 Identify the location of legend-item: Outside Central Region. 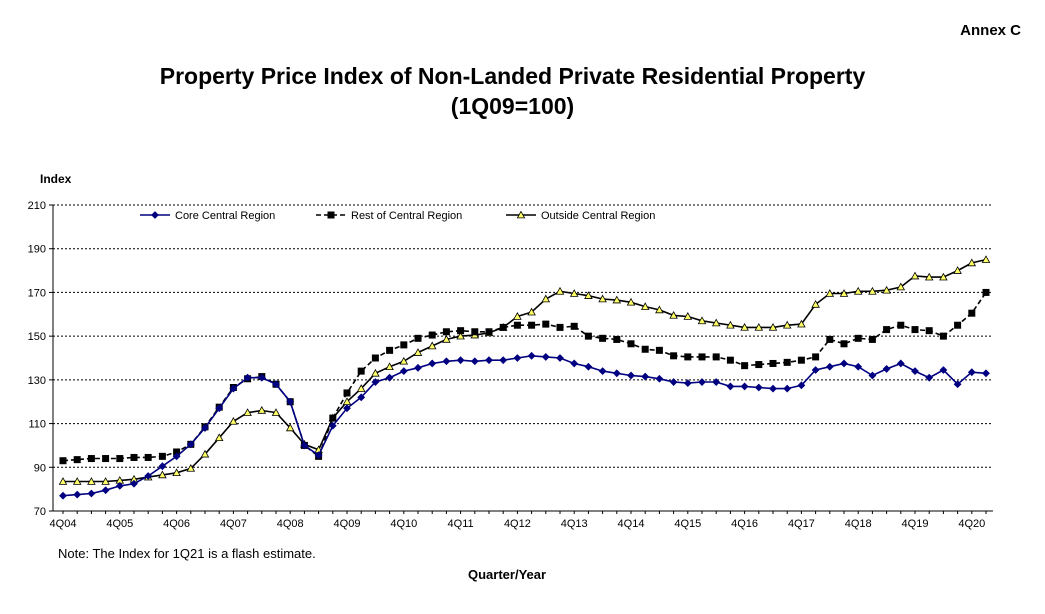
(580, 216).